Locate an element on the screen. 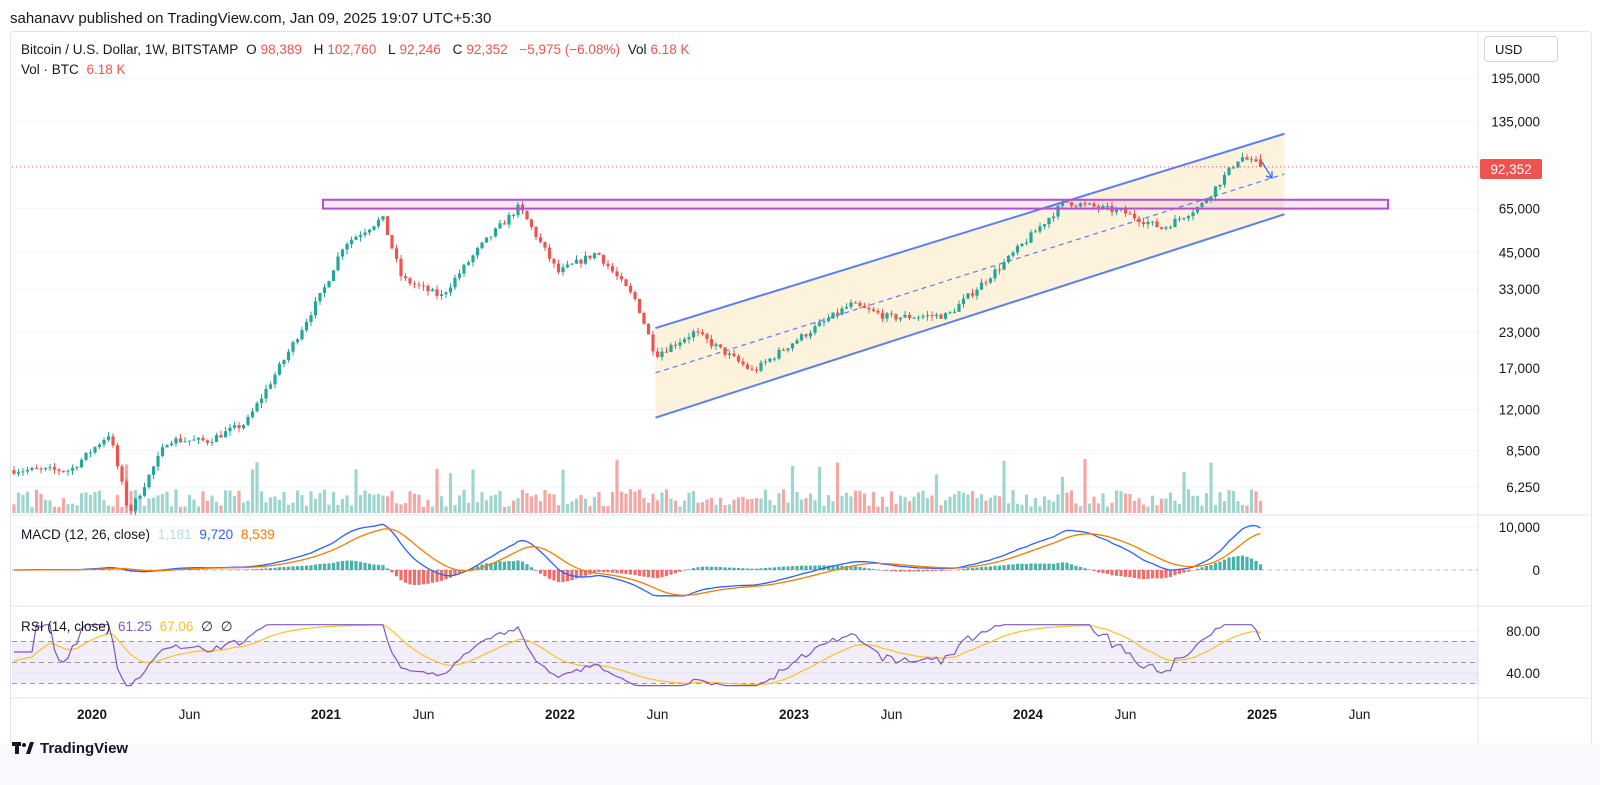 The width and height of the screenshot is (1600, 785). vol-value: 6.18 K is located at coordinates (670, 49).